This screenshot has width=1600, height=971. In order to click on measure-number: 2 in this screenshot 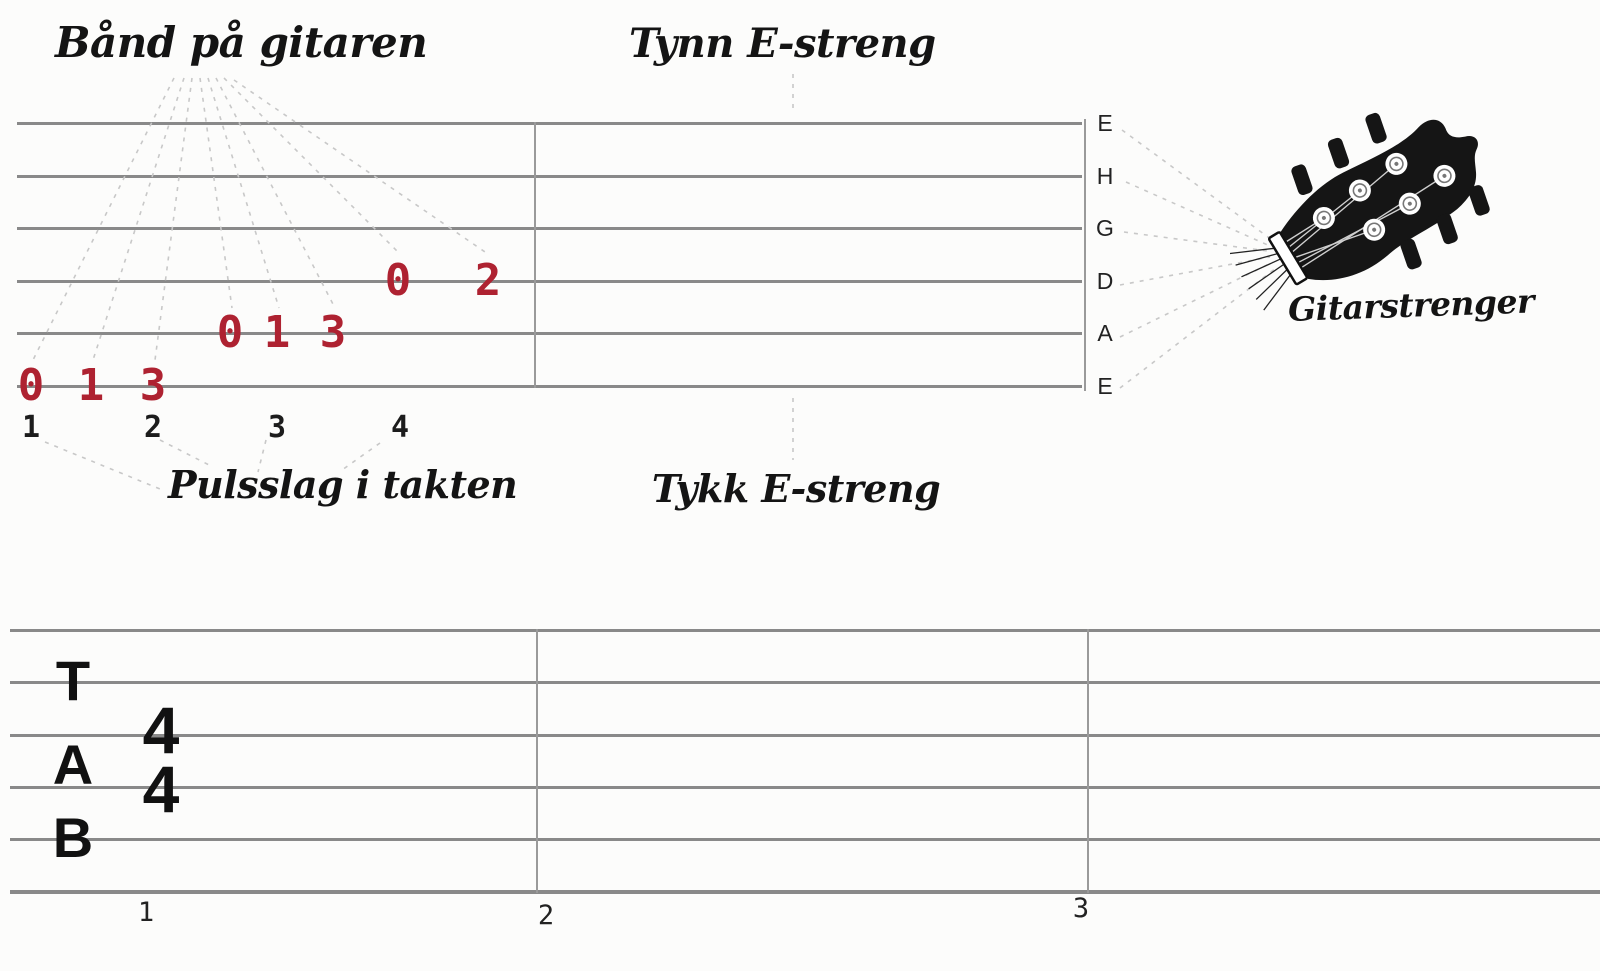, I will do `click(546, 915)`.